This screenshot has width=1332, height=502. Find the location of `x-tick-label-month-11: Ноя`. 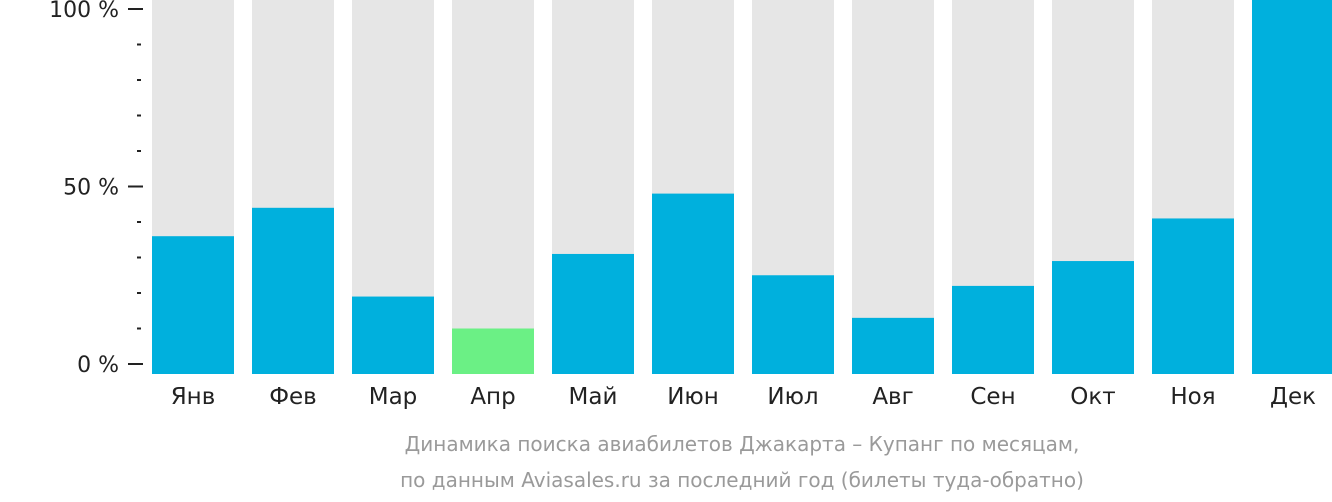

x-tick-label-month-11: Ноя is located at coordinates (1192, 397).